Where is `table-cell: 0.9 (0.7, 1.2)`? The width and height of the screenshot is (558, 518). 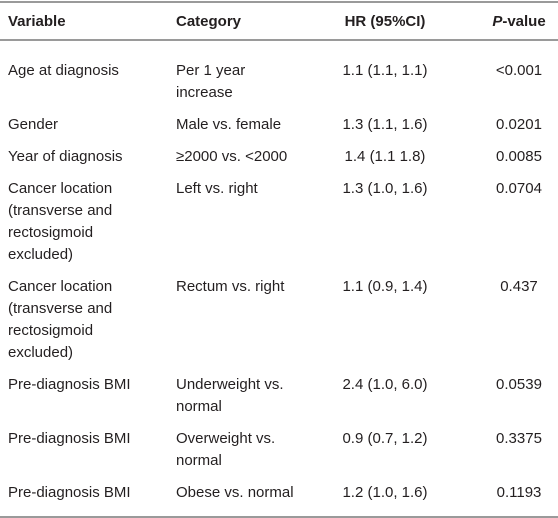 table-cell: 0.9 (0.7, 1.2) is located at coordinates (385, 438).